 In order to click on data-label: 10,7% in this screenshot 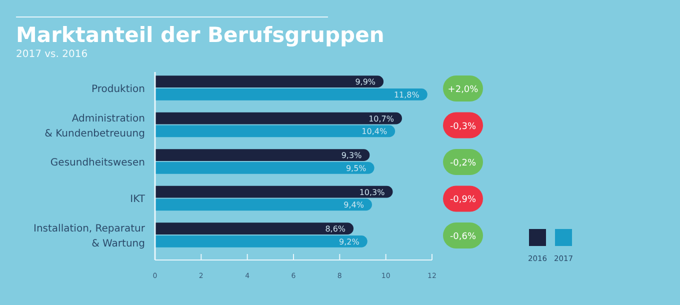, I will do `click(381, 119)`.